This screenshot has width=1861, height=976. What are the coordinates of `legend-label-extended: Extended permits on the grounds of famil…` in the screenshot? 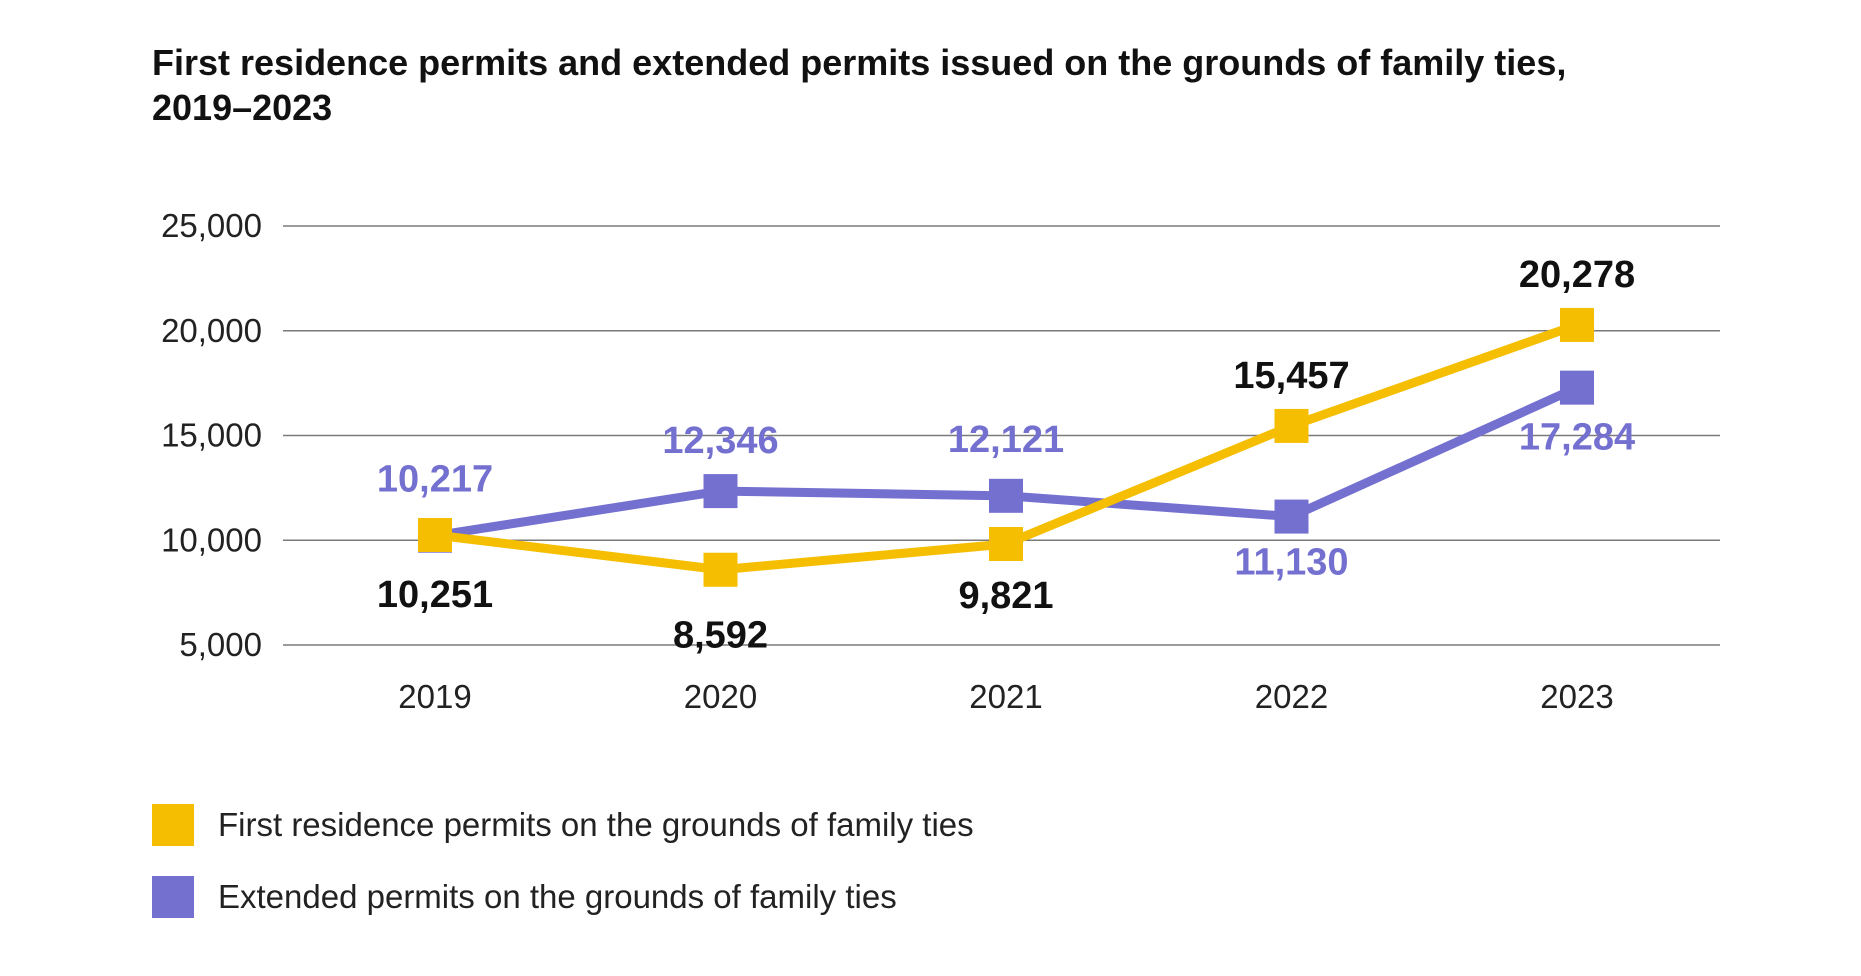 It's located at (557, 896).